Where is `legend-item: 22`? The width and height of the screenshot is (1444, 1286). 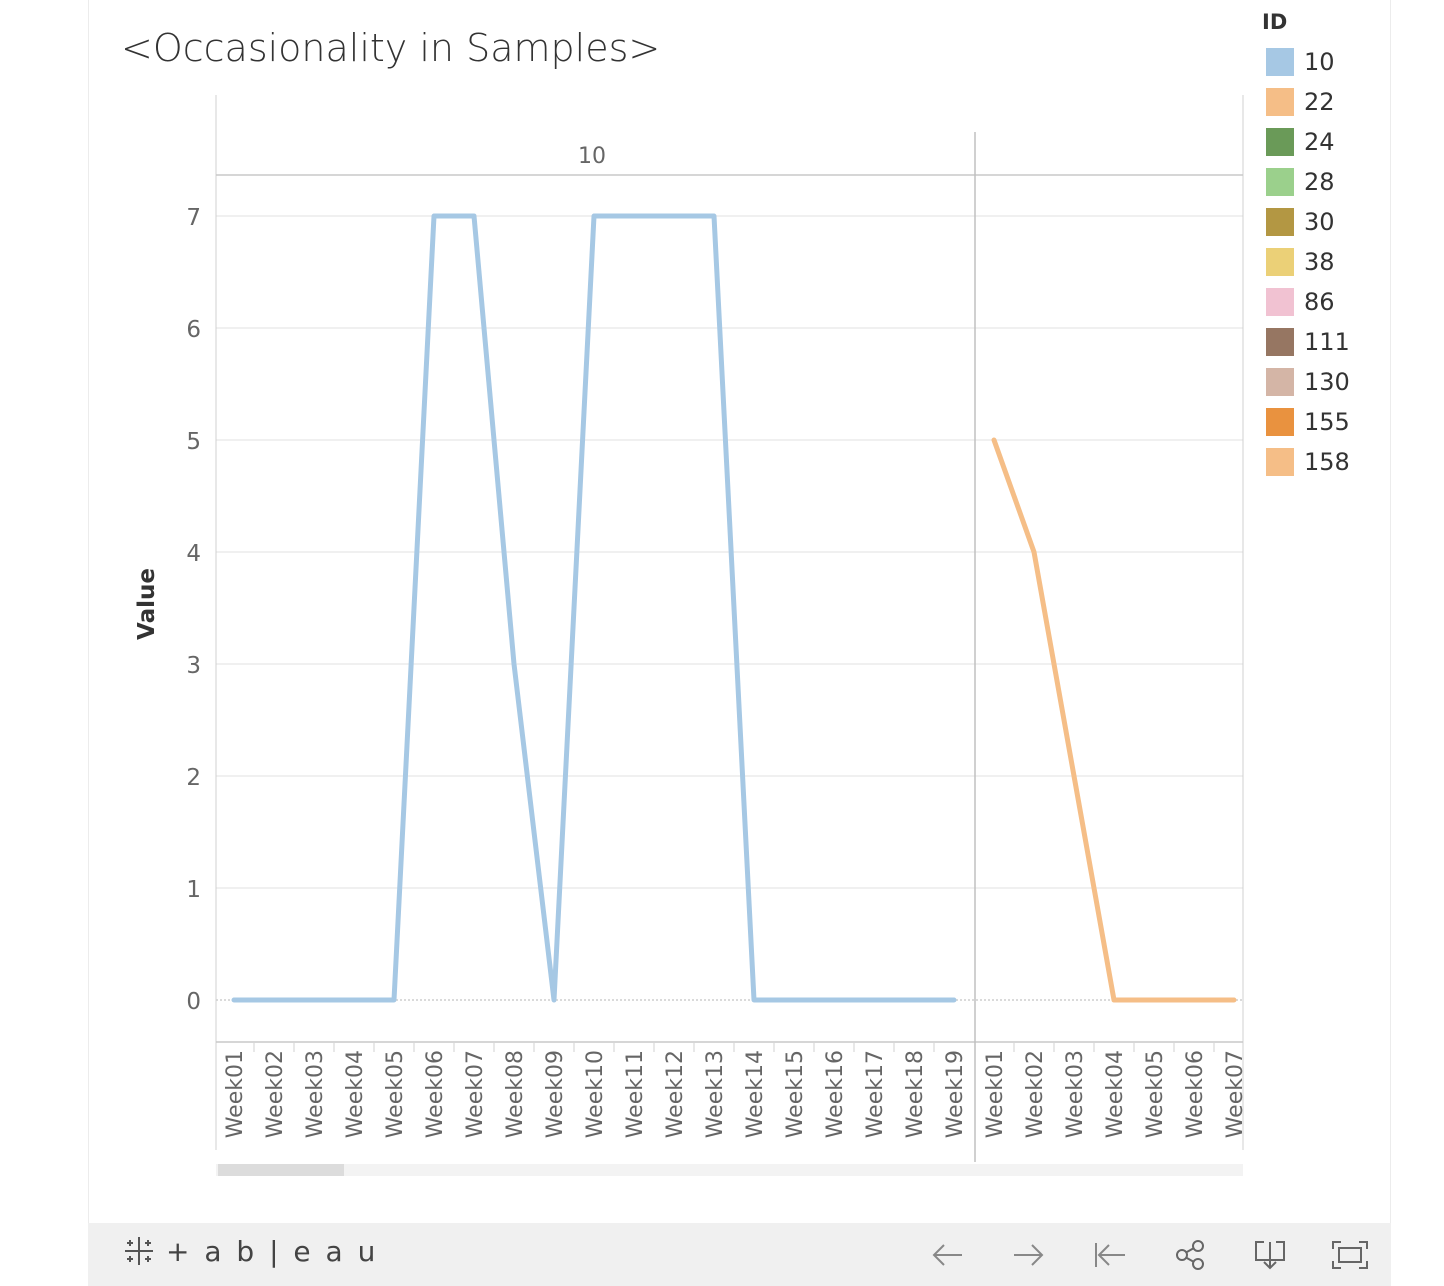 legend-item: 22 is located at coordinates (1305, 102).